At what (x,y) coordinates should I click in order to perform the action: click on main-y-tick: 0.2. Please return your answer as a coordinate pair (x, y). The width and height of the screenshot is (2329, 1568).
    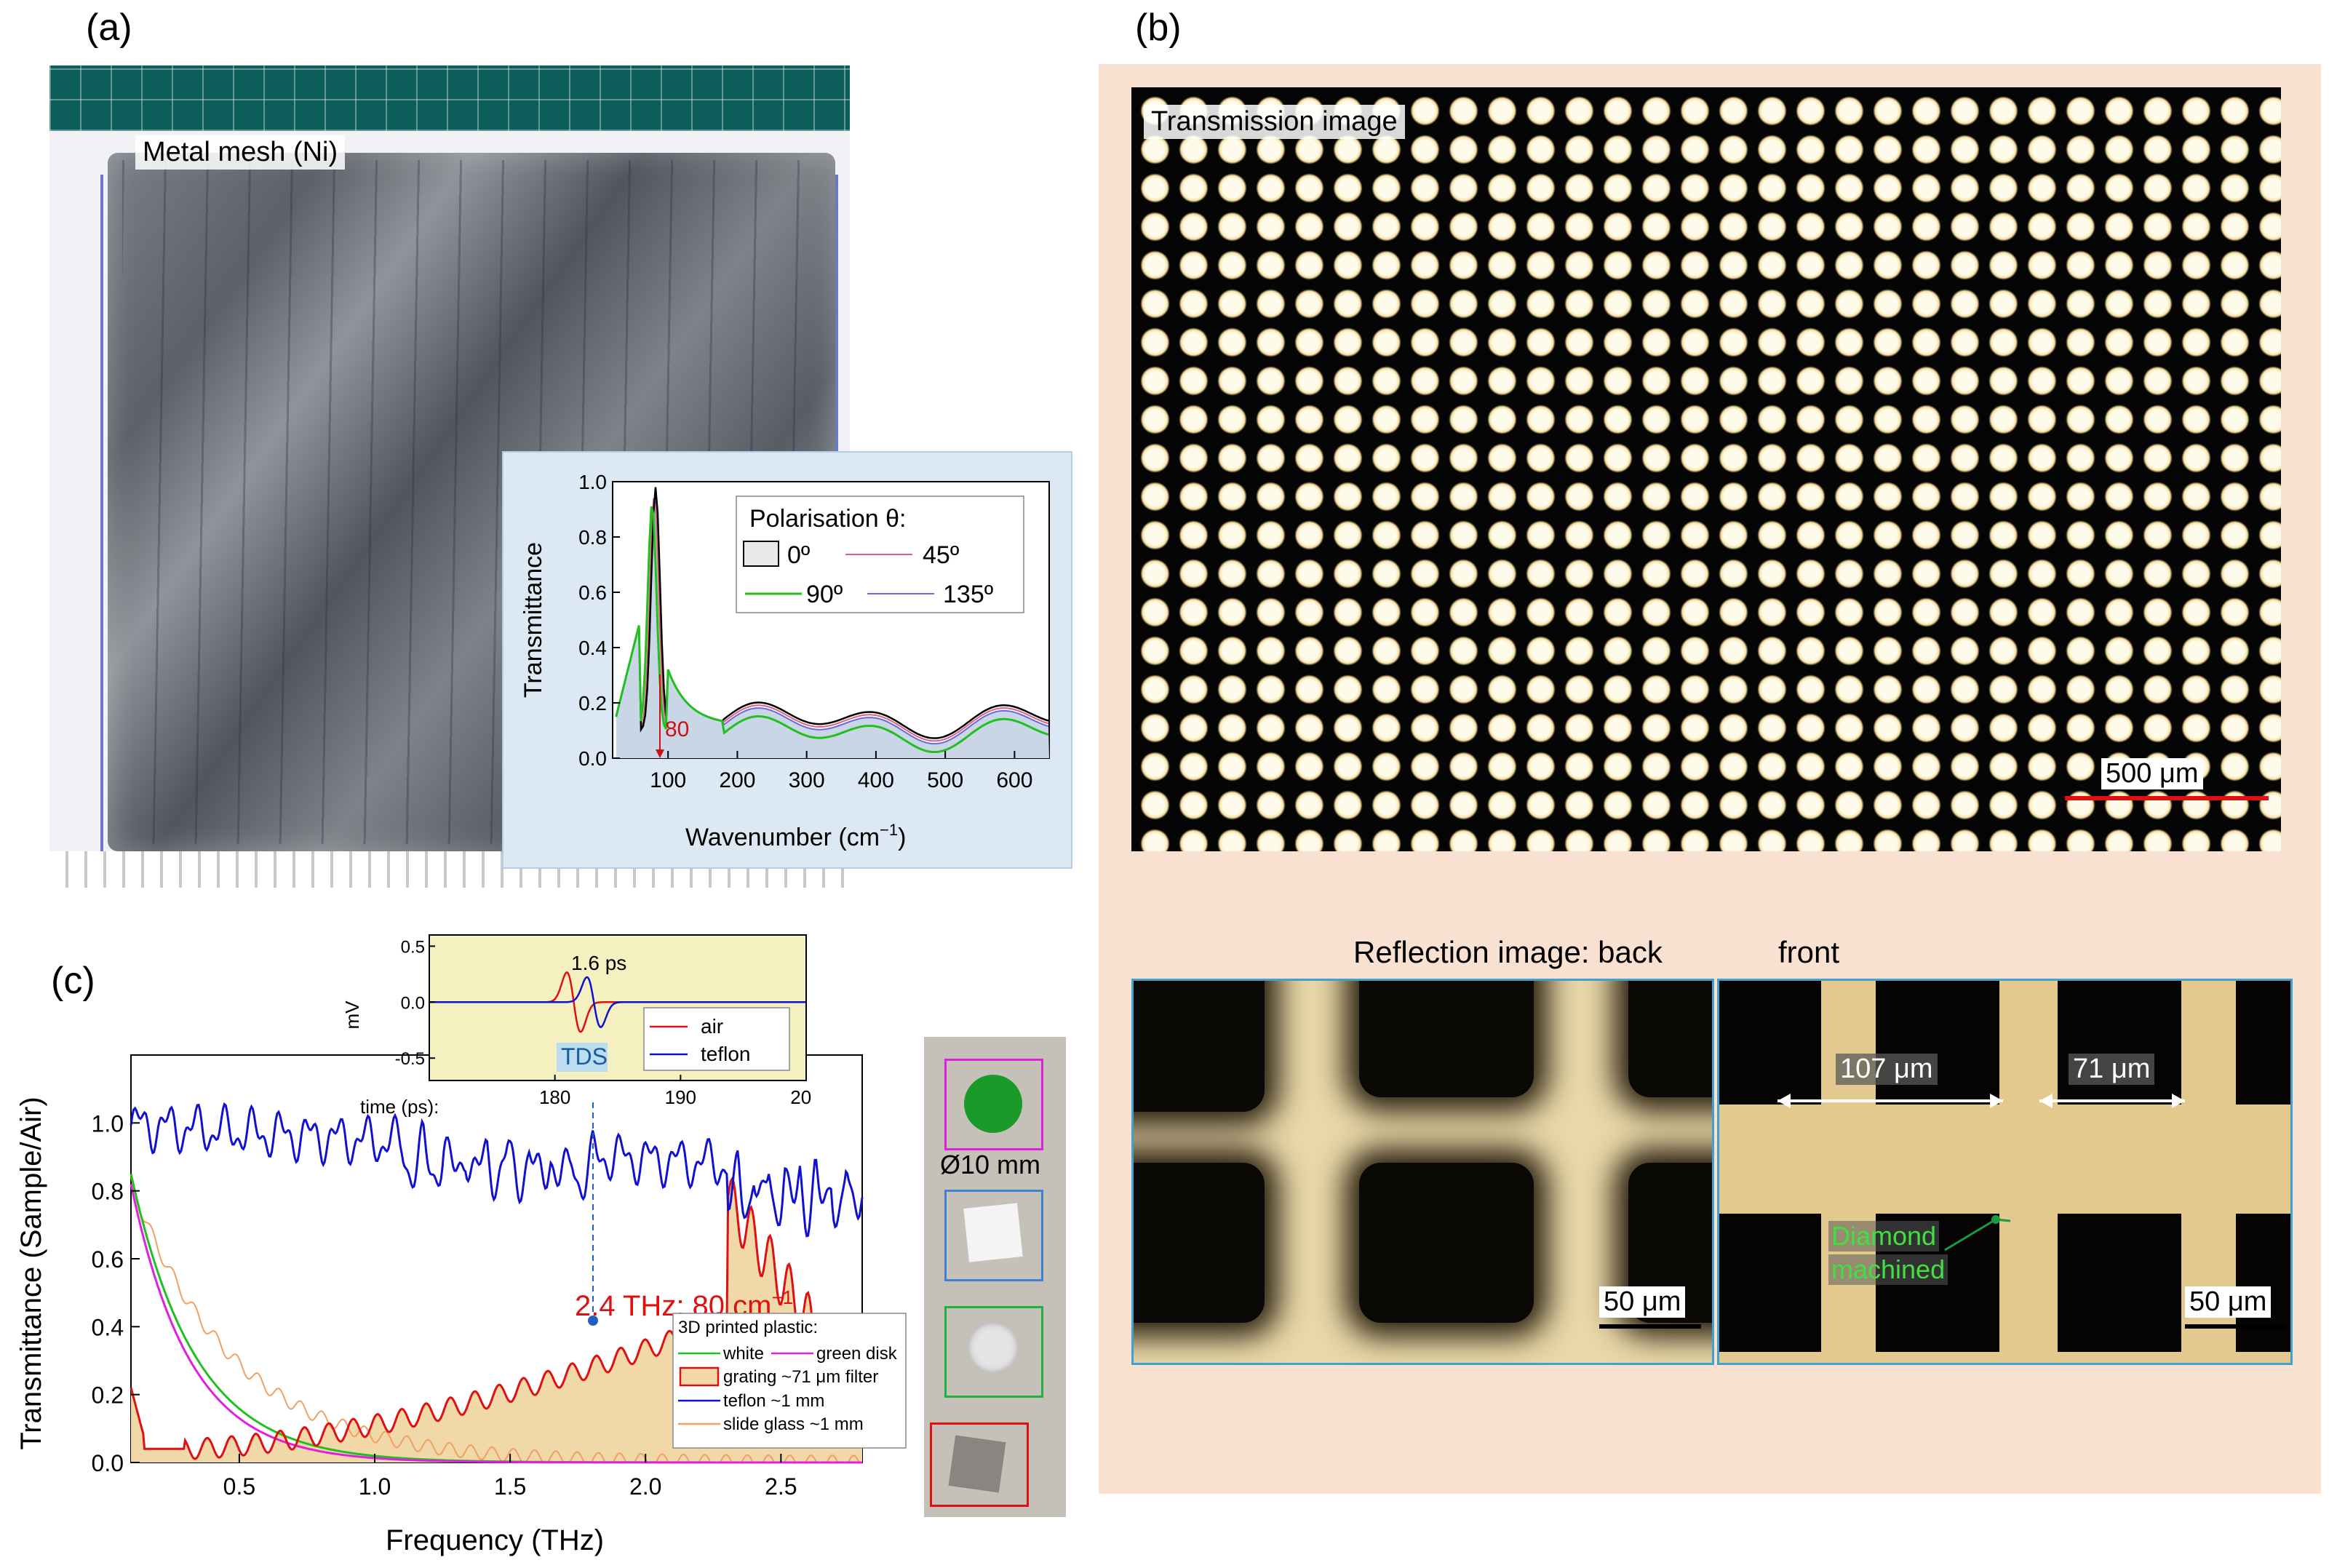
    Looking at the image, I should click on (108, 1395).